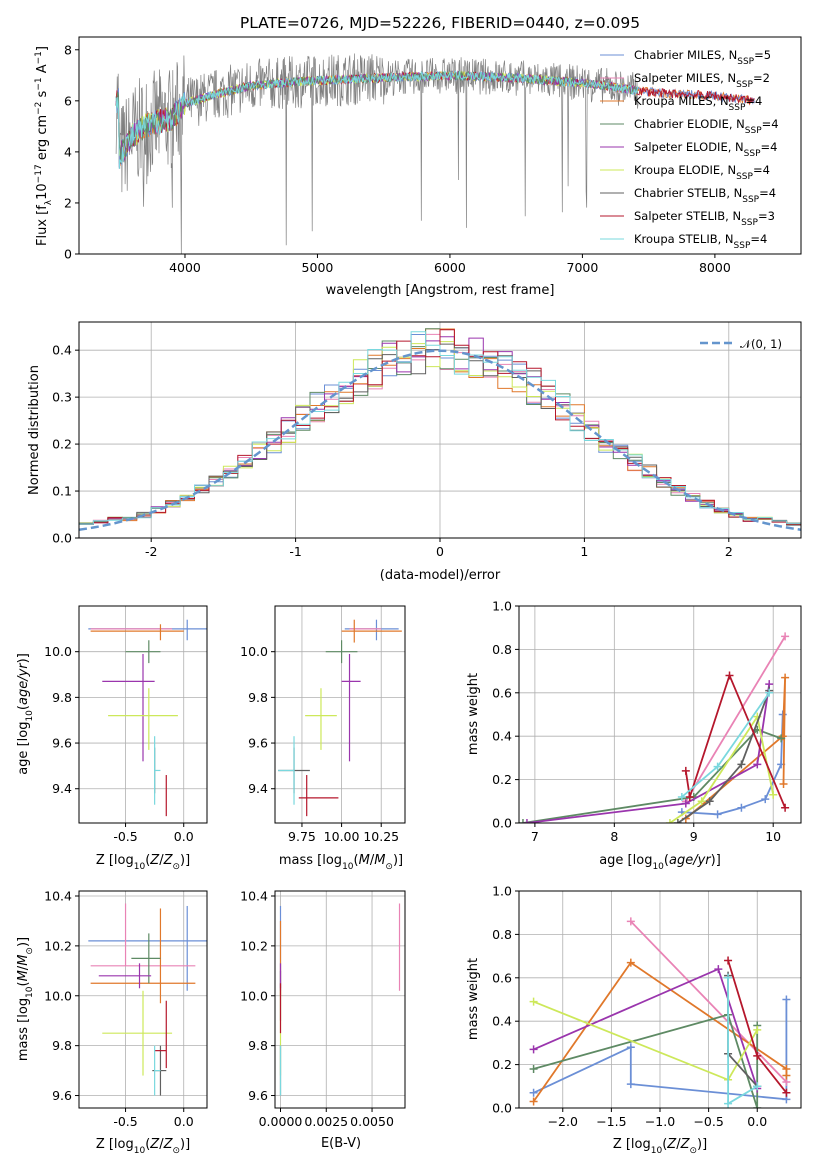 This screenshot has height=1170, width=819. What do you see at coordinates (68, 202) in the screenshot?
I see `y-tick-label: 2` at bounding box center [68, 202].